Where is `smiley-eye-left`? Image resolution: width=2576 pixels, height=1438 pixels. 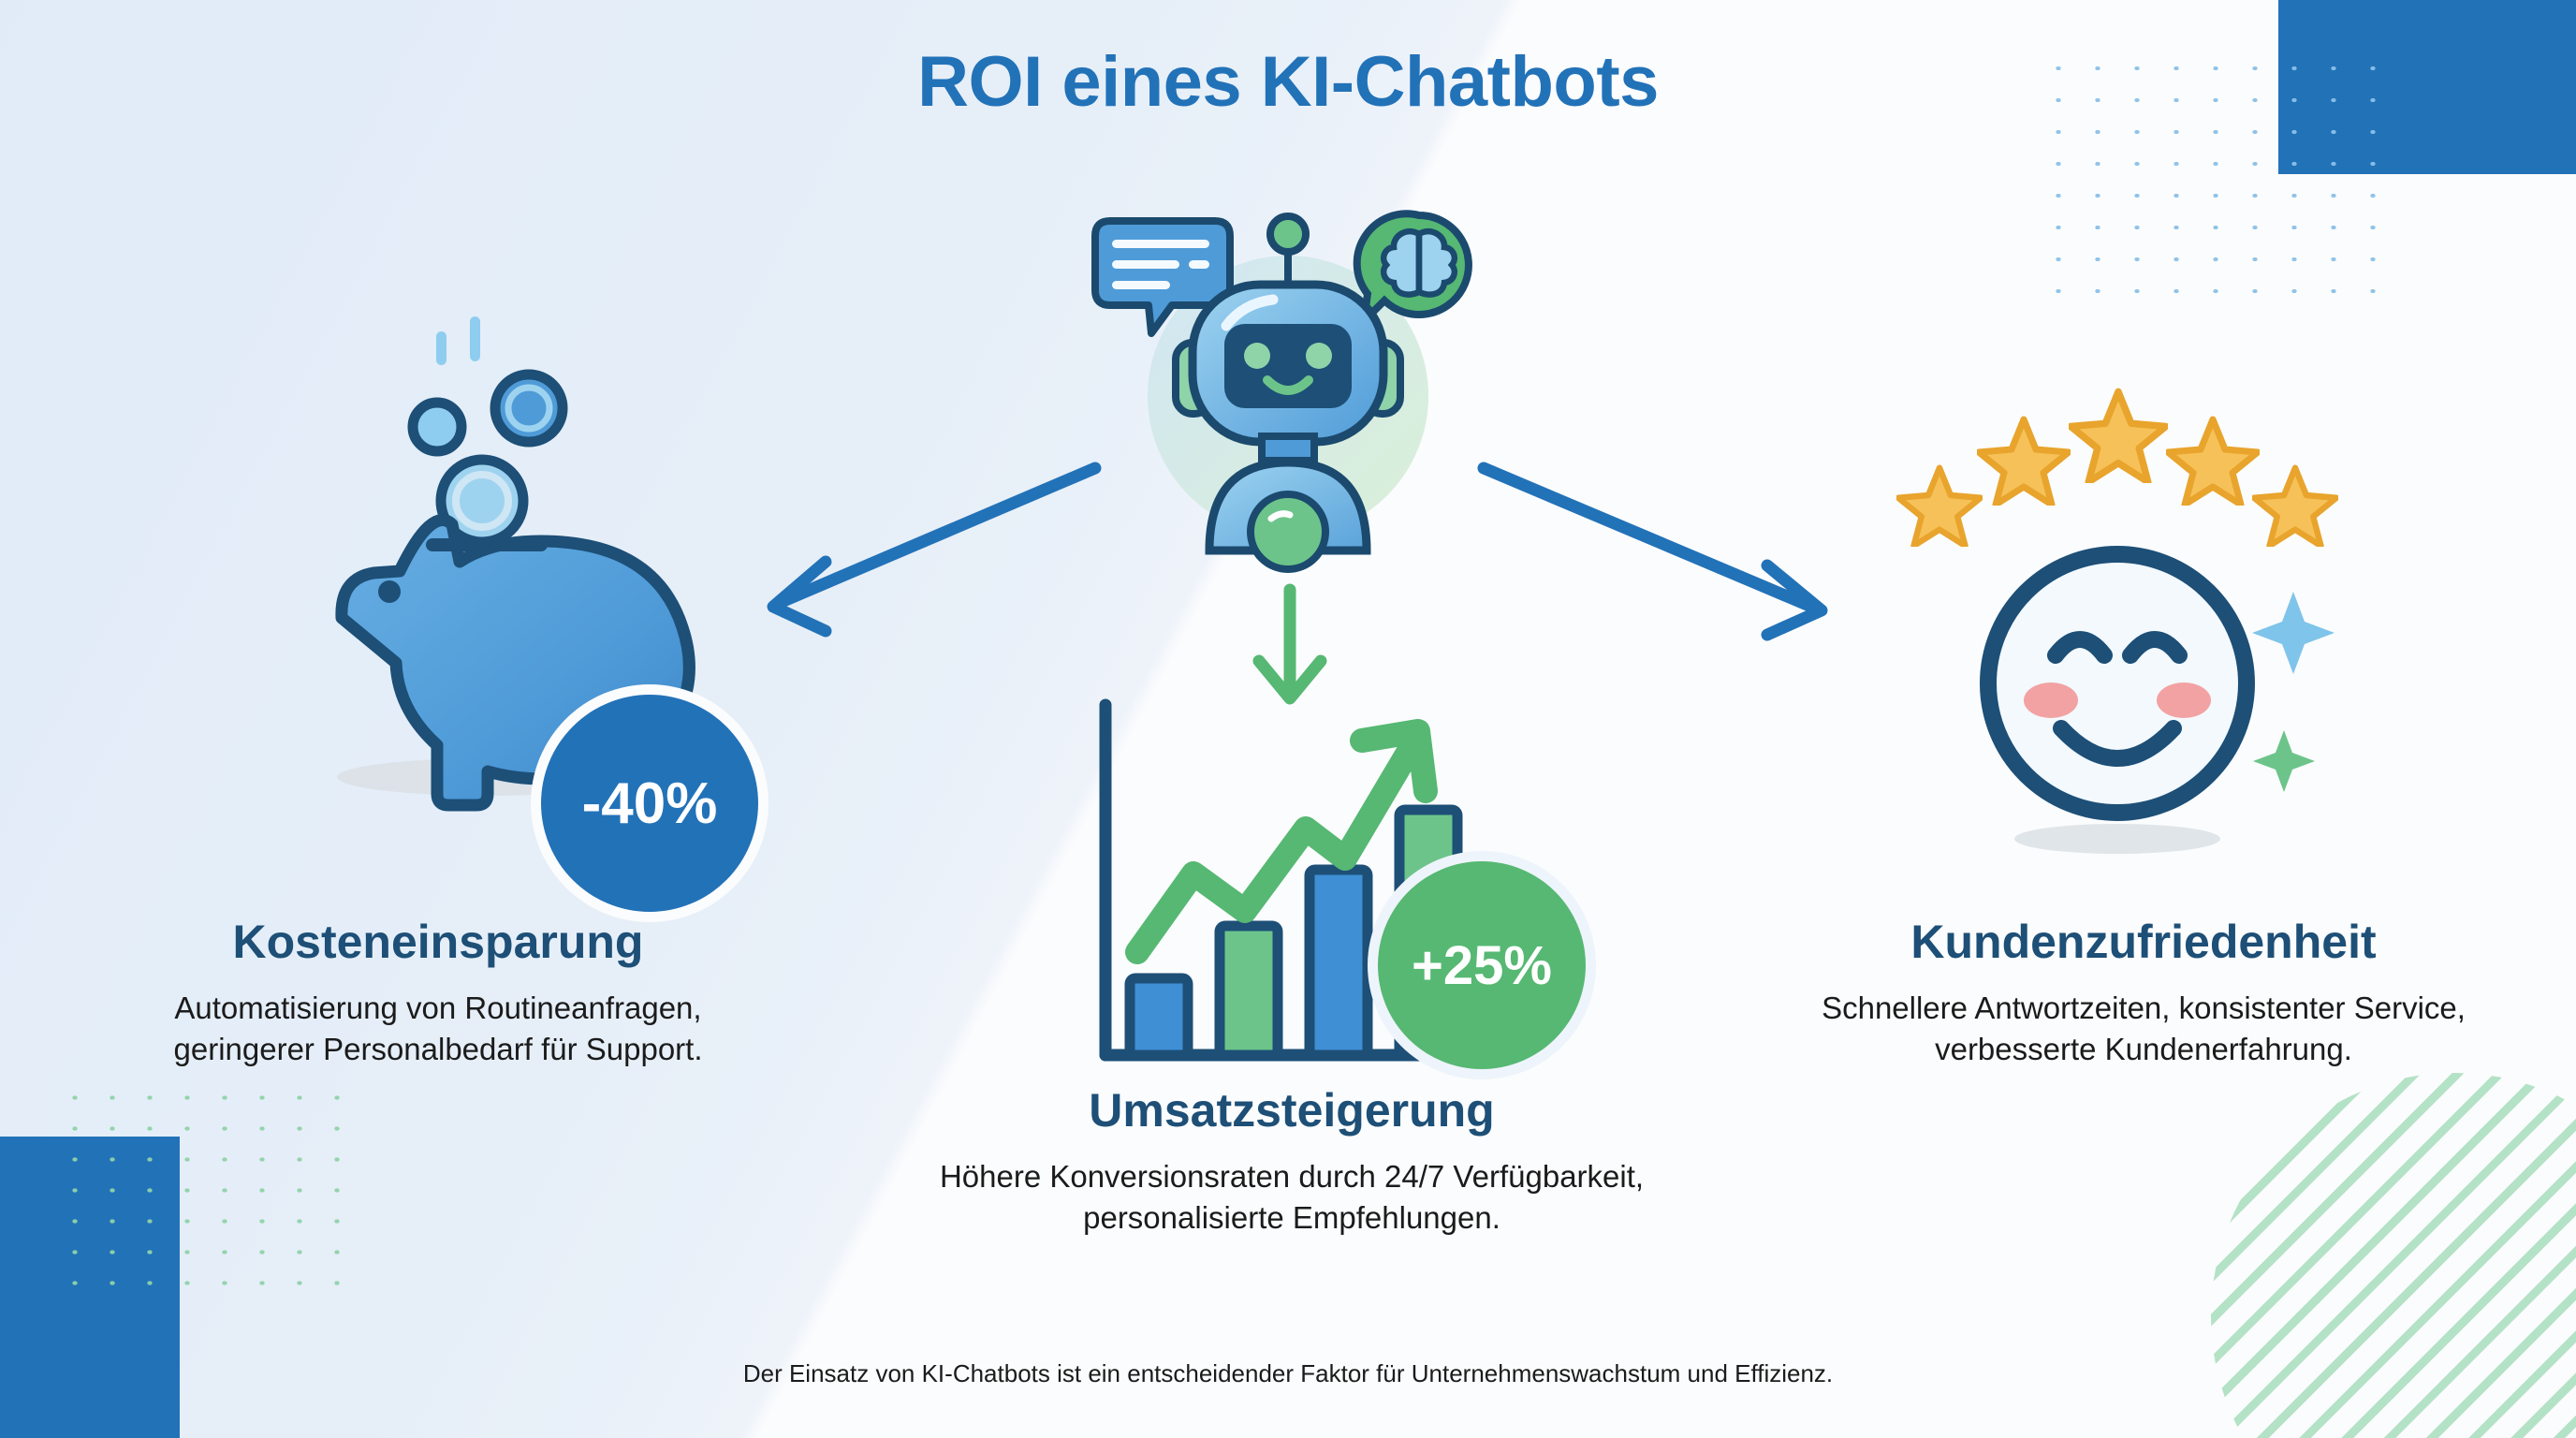
smiley-eye-left is located at coordinates (2080, 647).